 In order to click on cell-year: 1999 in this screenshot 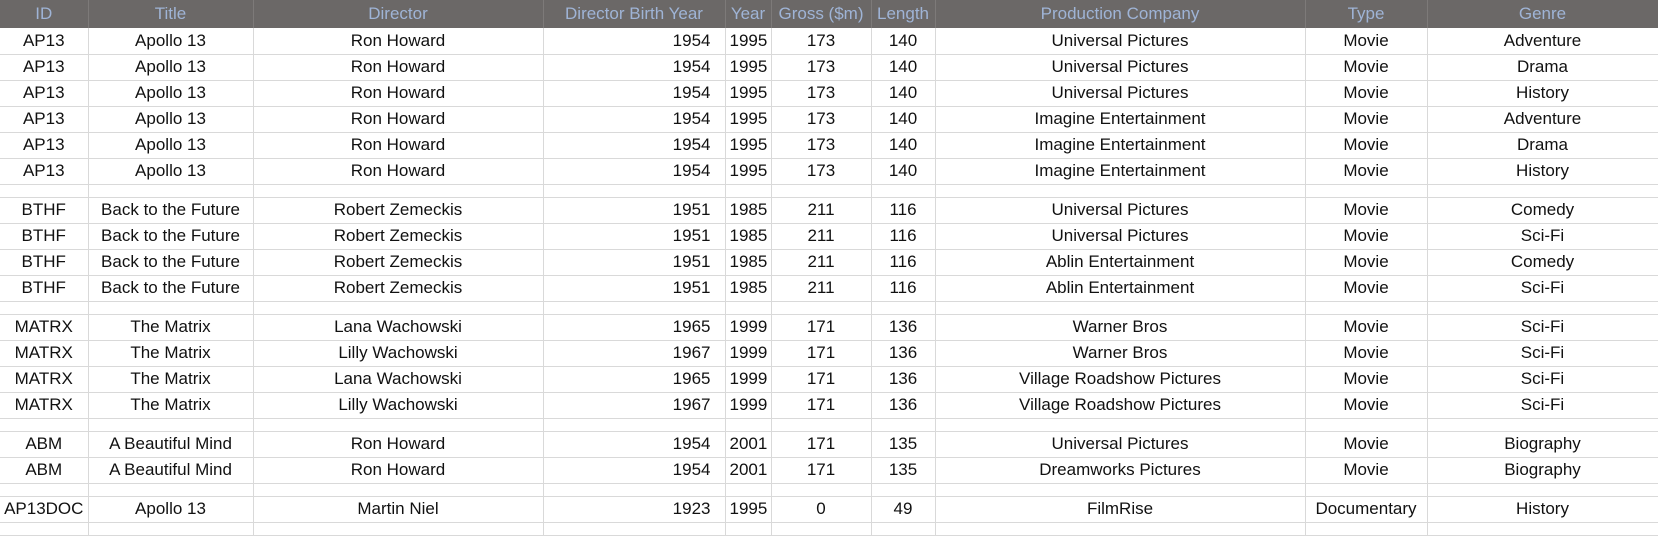, I will do `click(748, 405)`.